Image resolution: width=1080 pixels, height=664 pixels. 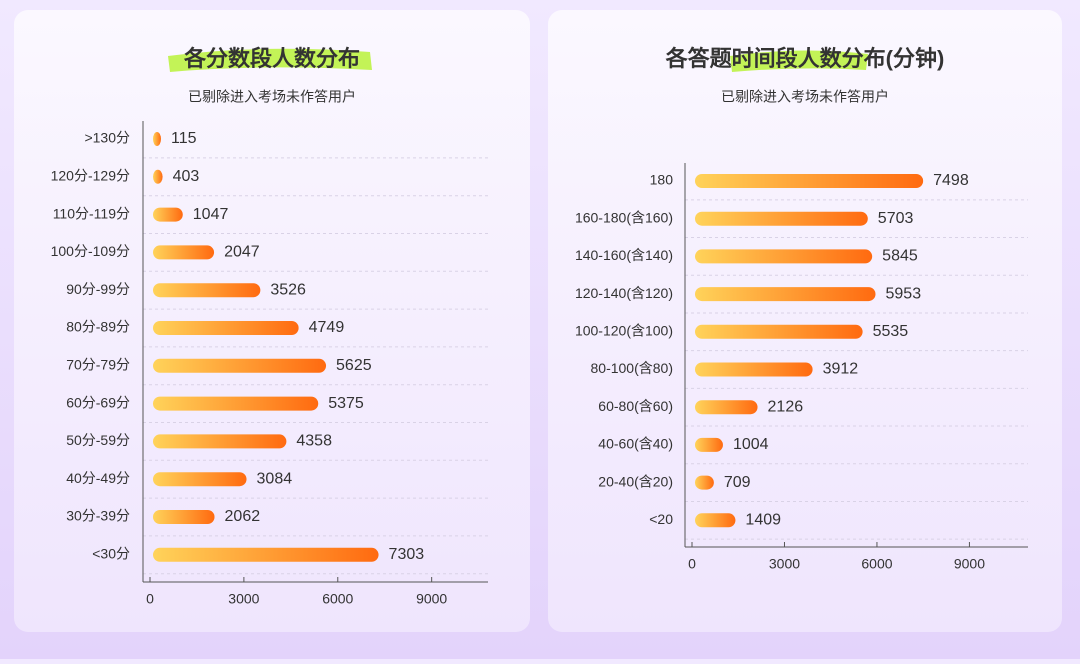 What do you see at coordinates (243, 516) in the screenshot?
I see `value-label: 2062` at bounding box center [243, 516].